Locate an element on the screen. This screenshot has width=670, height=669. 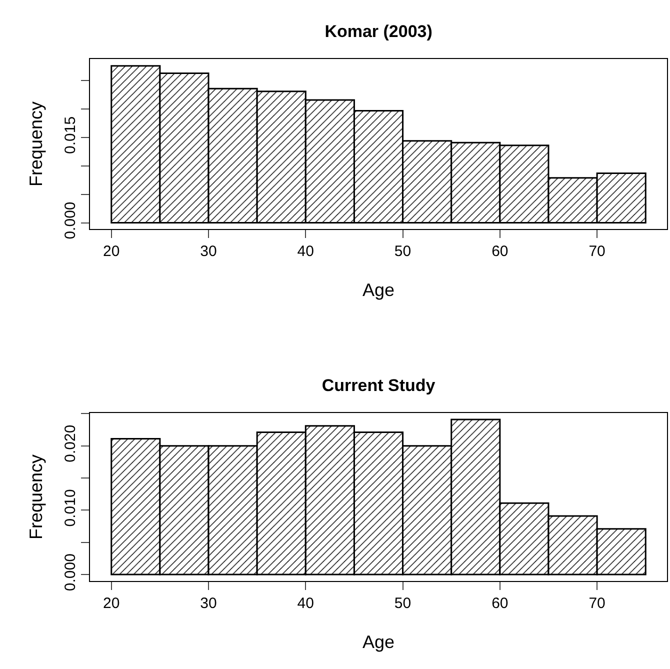
y-tick-label: 0.015 is located at coordinates (70, 135).